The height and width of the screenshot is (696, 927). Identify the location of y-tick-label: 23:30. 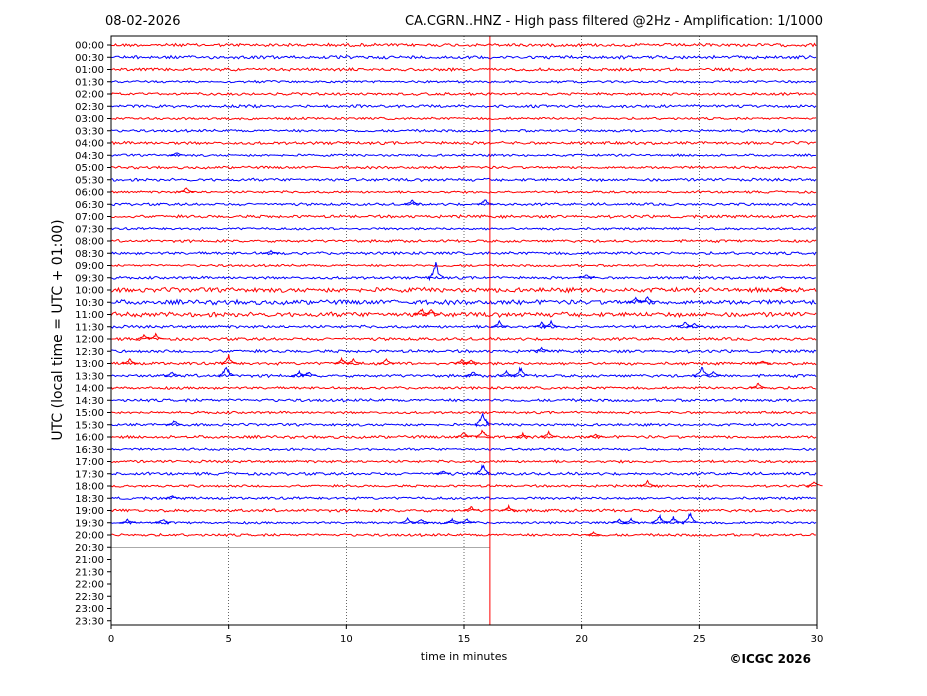
(89, 621).